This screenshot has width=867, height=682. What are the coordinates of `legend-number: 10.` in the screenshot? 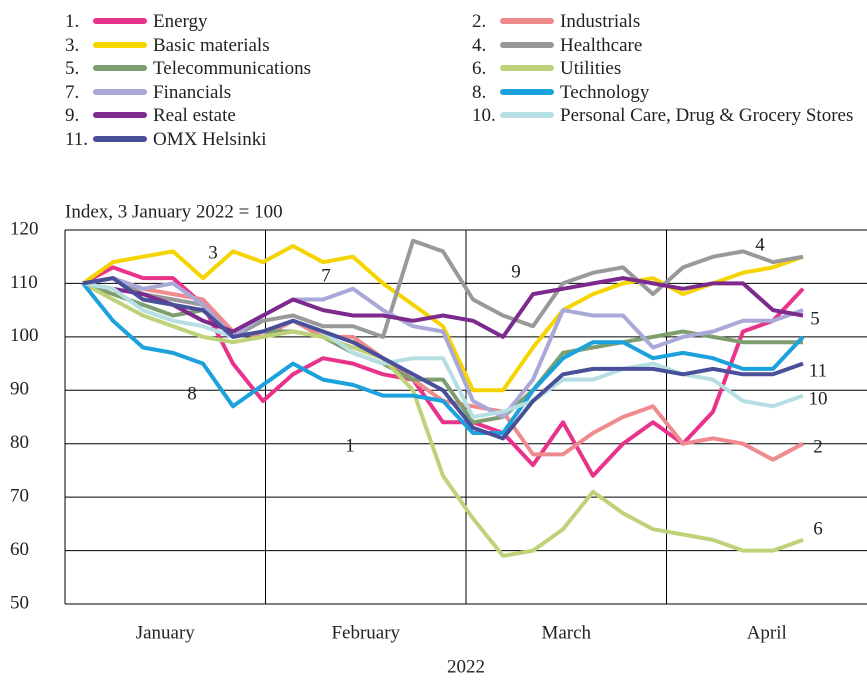 It's located at (484, 115).